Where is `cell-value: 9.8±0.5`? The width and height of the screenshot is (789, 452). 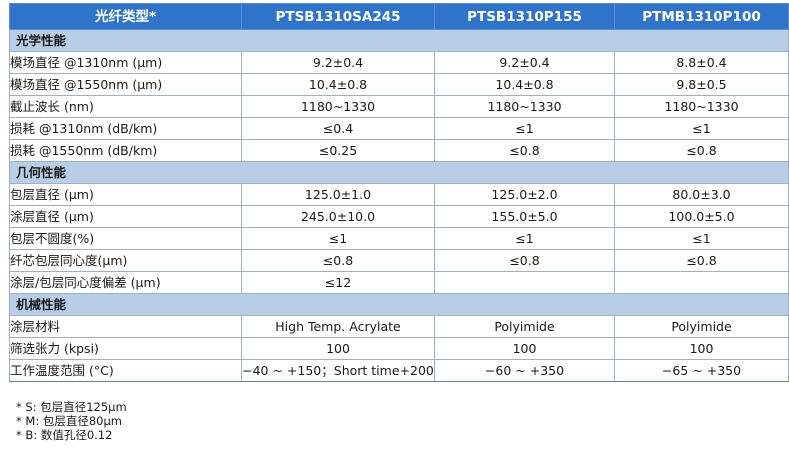
cell-value: 9.8±0.5 is located at coordinates (701, 84).